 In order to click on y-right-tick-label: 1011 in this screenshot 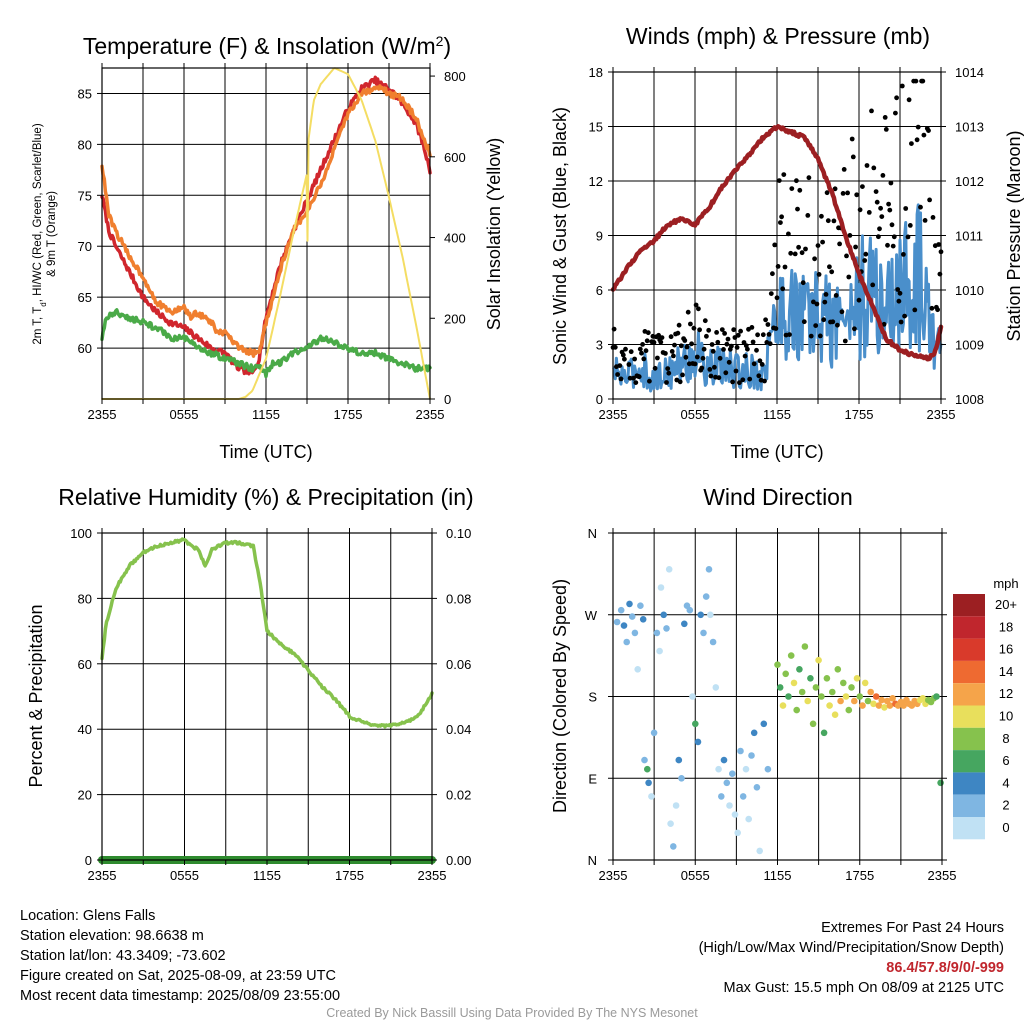, I will do `click(969, 236)`.